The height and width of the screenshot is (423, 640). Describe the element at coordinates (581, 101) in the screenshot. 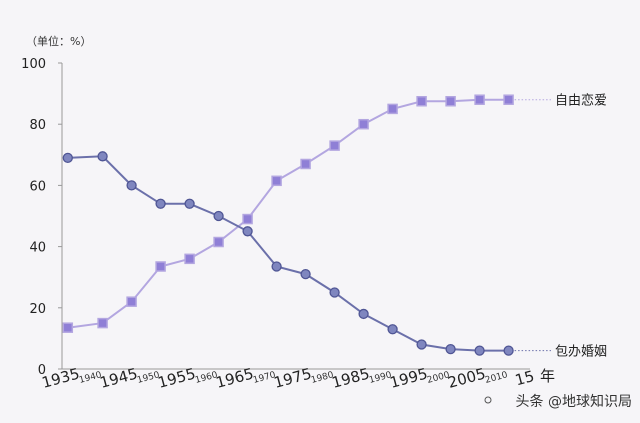

I see `series-label: 自由恋爱` at that location.